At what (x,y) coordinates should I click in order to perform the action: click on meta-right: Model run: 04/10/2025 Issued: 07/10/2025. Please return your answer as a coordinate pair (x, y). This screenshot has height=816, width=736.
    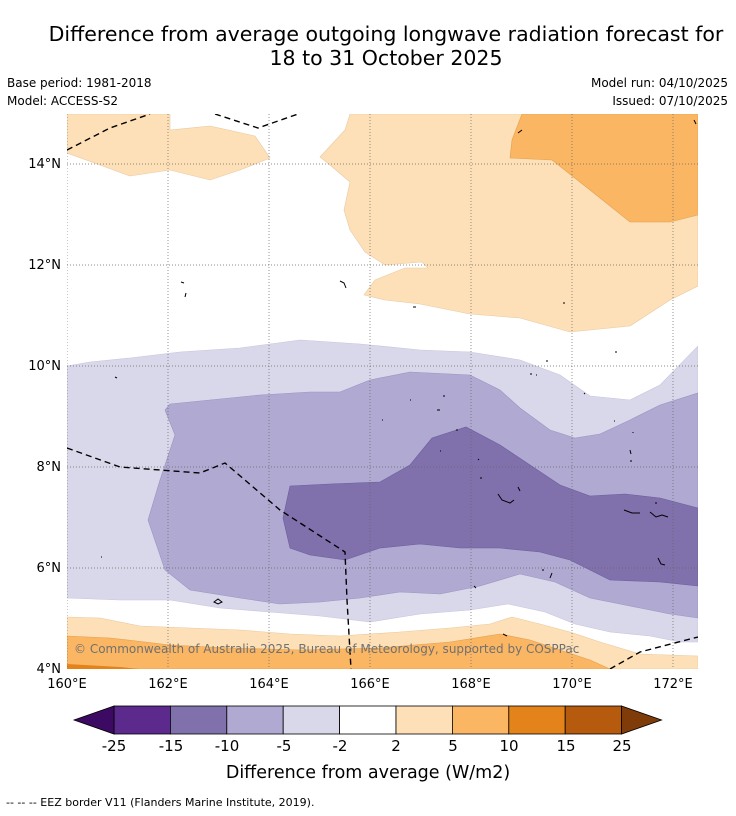
    Looking at the image, I should click on (659, 92).